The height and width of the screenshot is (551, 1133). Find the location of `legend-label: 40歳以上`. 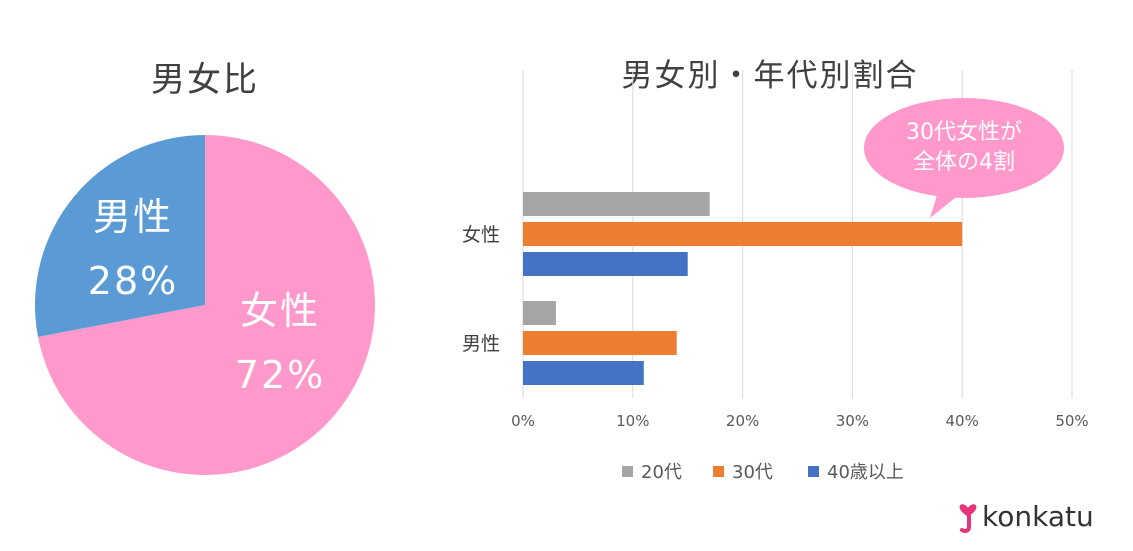

legend-label: 40歳以上 is located at coordinates (865, 472).